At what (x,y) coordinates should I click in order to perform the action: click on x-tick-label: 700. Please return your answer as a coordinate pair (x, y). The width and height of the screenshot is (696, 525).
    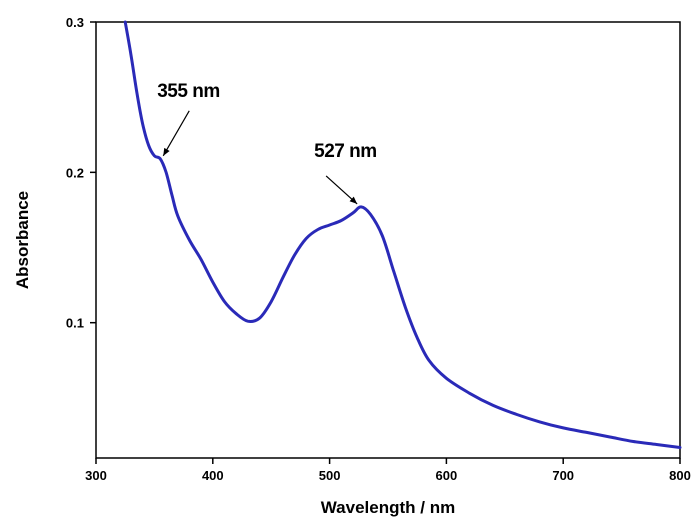
    Looking at the image, I should click on (563, 475).